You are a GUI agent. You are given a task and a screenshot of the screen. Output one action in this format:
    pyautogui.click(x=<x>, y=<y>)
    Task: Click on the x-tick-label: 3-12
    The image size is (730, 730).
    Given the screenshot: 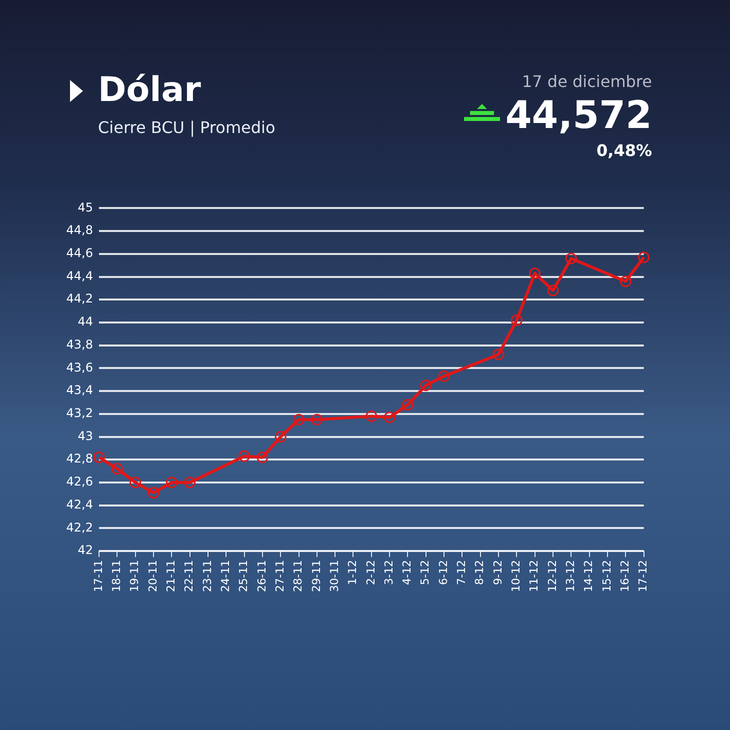 What is the action you would take?
    pyautogui.click(x=389, y=573)
    